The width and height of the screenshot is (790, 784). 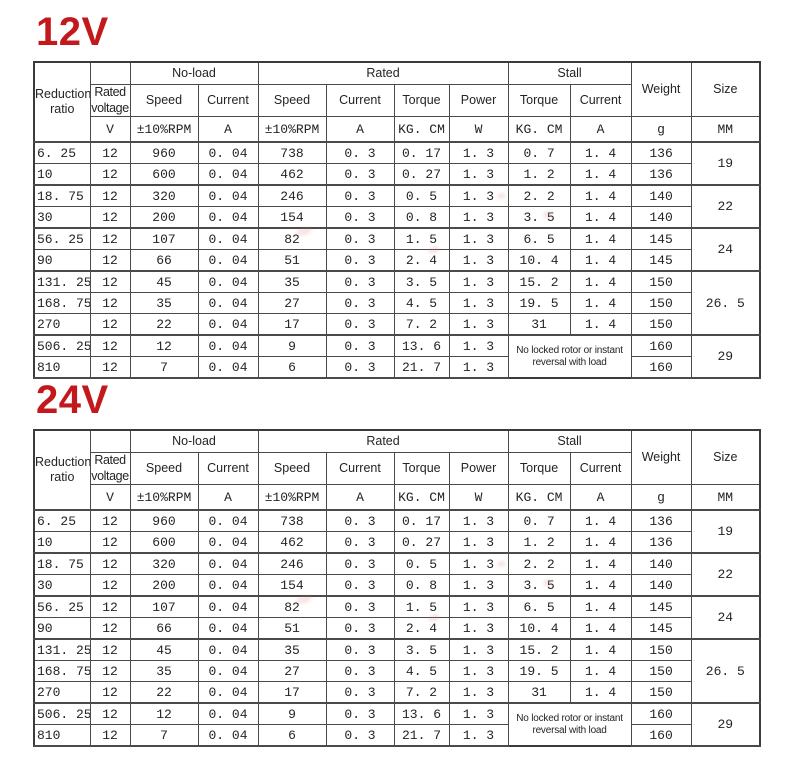 What do you see at coordinates (62, 102) in the screenshot?
I see `header-reduction-ratio: Reduction ratio` at bounding box center [62, 102].